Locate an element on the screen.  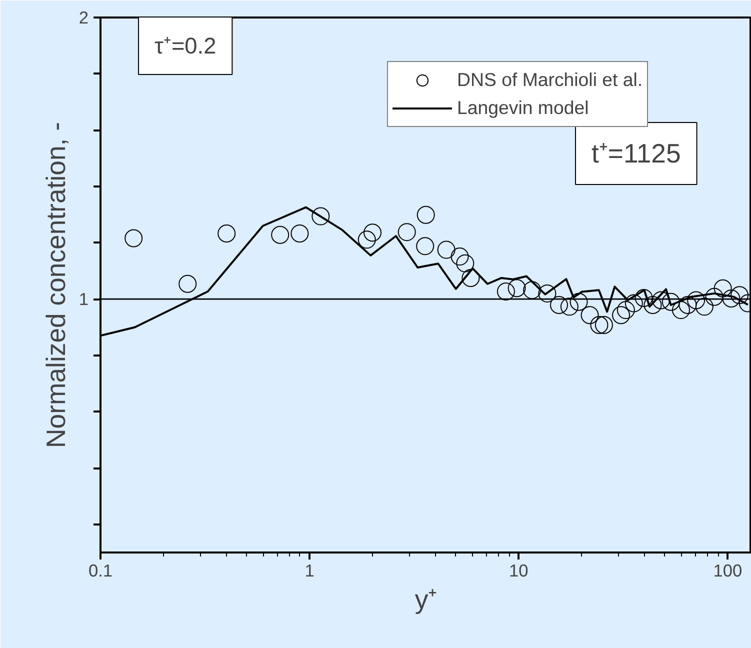
x-tick-label: 100 is located at coordinates (727, 570).